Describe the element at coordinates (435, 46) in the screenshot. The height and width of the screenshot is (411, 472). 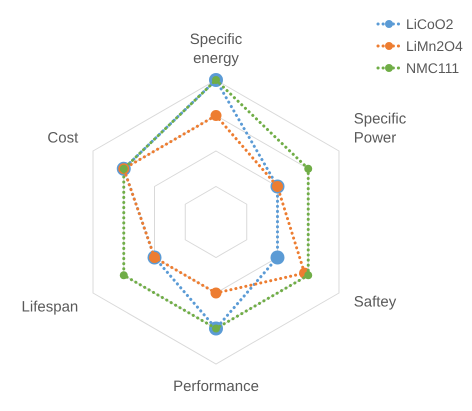
I see `legend-label: LiMn2O4` at that location.